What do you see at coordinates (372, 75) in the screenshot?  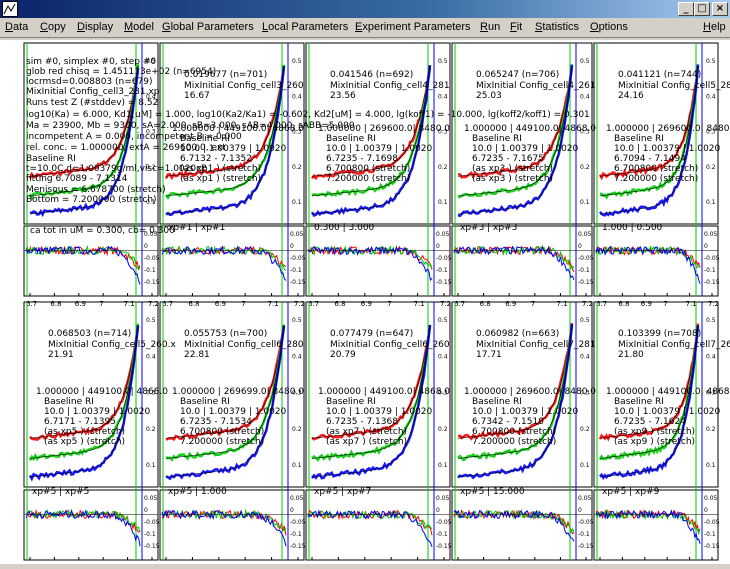 I see `panel-rmsd: 0.041546 (n=692)` at bounding box center [372, 75].